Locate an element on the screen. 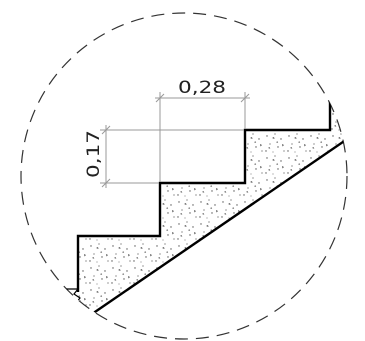  tread-dimension-label: 0,28 is located at coordinates (202, 88).